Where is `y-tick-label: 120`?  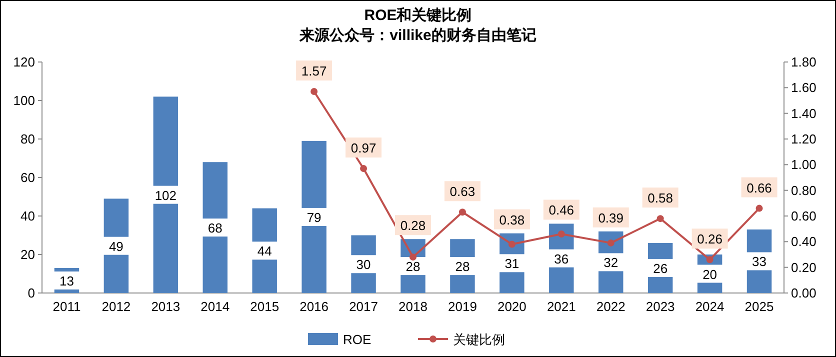
y-tick-label: 120 is located at coordinates (24, 62).